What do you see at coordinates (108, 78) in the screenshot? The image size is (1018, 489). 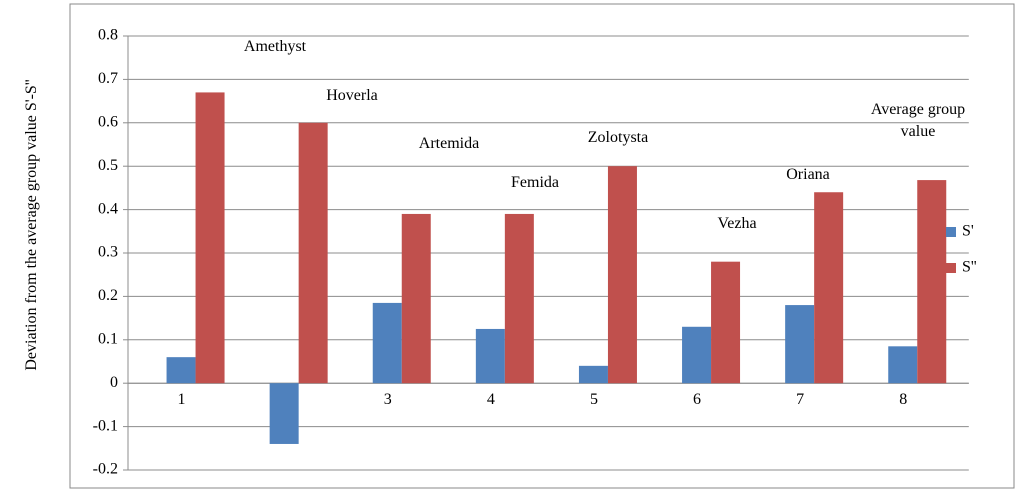 I see `y-tick-label: 0.7` at bounding box center [108, 78].